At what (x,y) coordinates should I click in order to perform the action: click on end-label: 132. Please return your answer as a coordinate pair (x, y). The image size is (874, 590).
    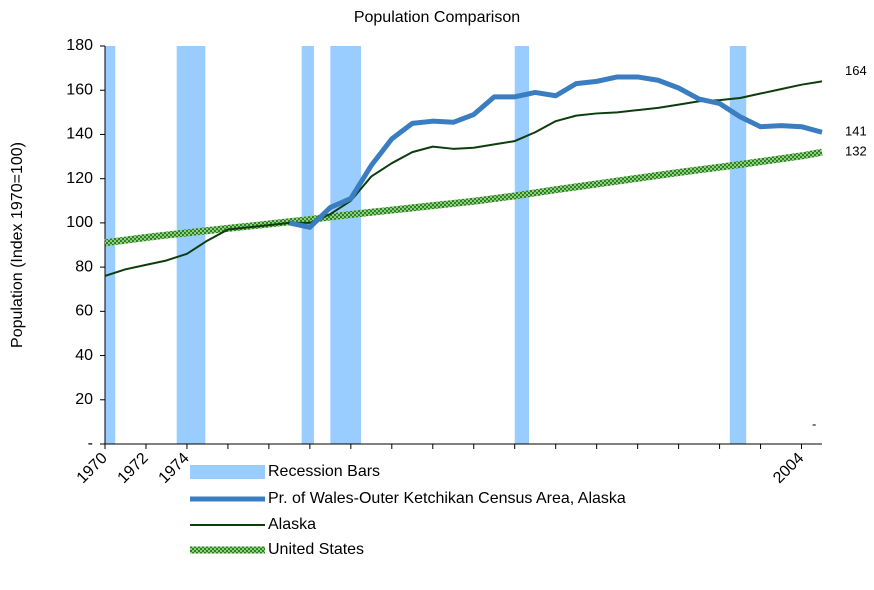
    Looking at the image, I should click on (856, 151).